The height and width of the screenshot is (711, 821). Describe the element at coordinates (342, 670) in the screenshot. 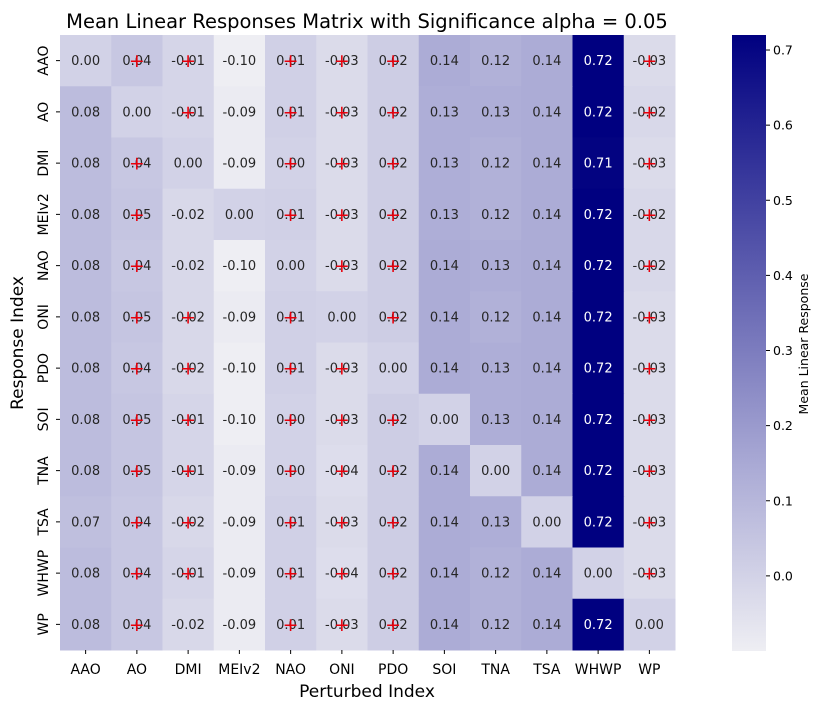

I see `x-tick-label: ONI` at that location.